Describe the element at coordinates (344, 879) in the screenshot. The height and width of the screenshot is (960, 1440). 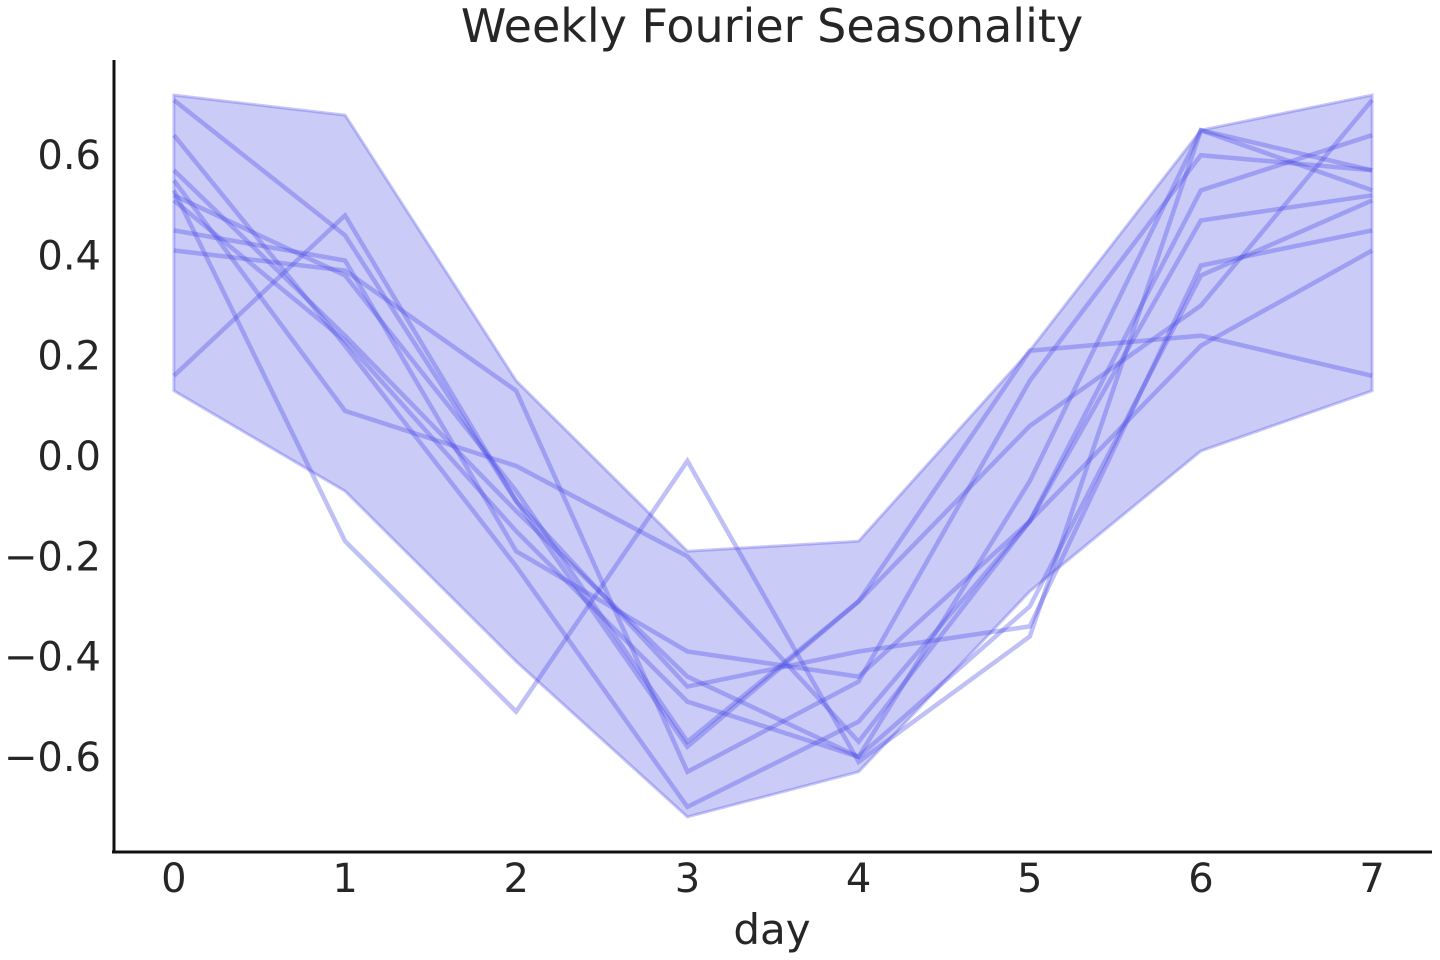
I see `x-tick-label: 1` at that location.